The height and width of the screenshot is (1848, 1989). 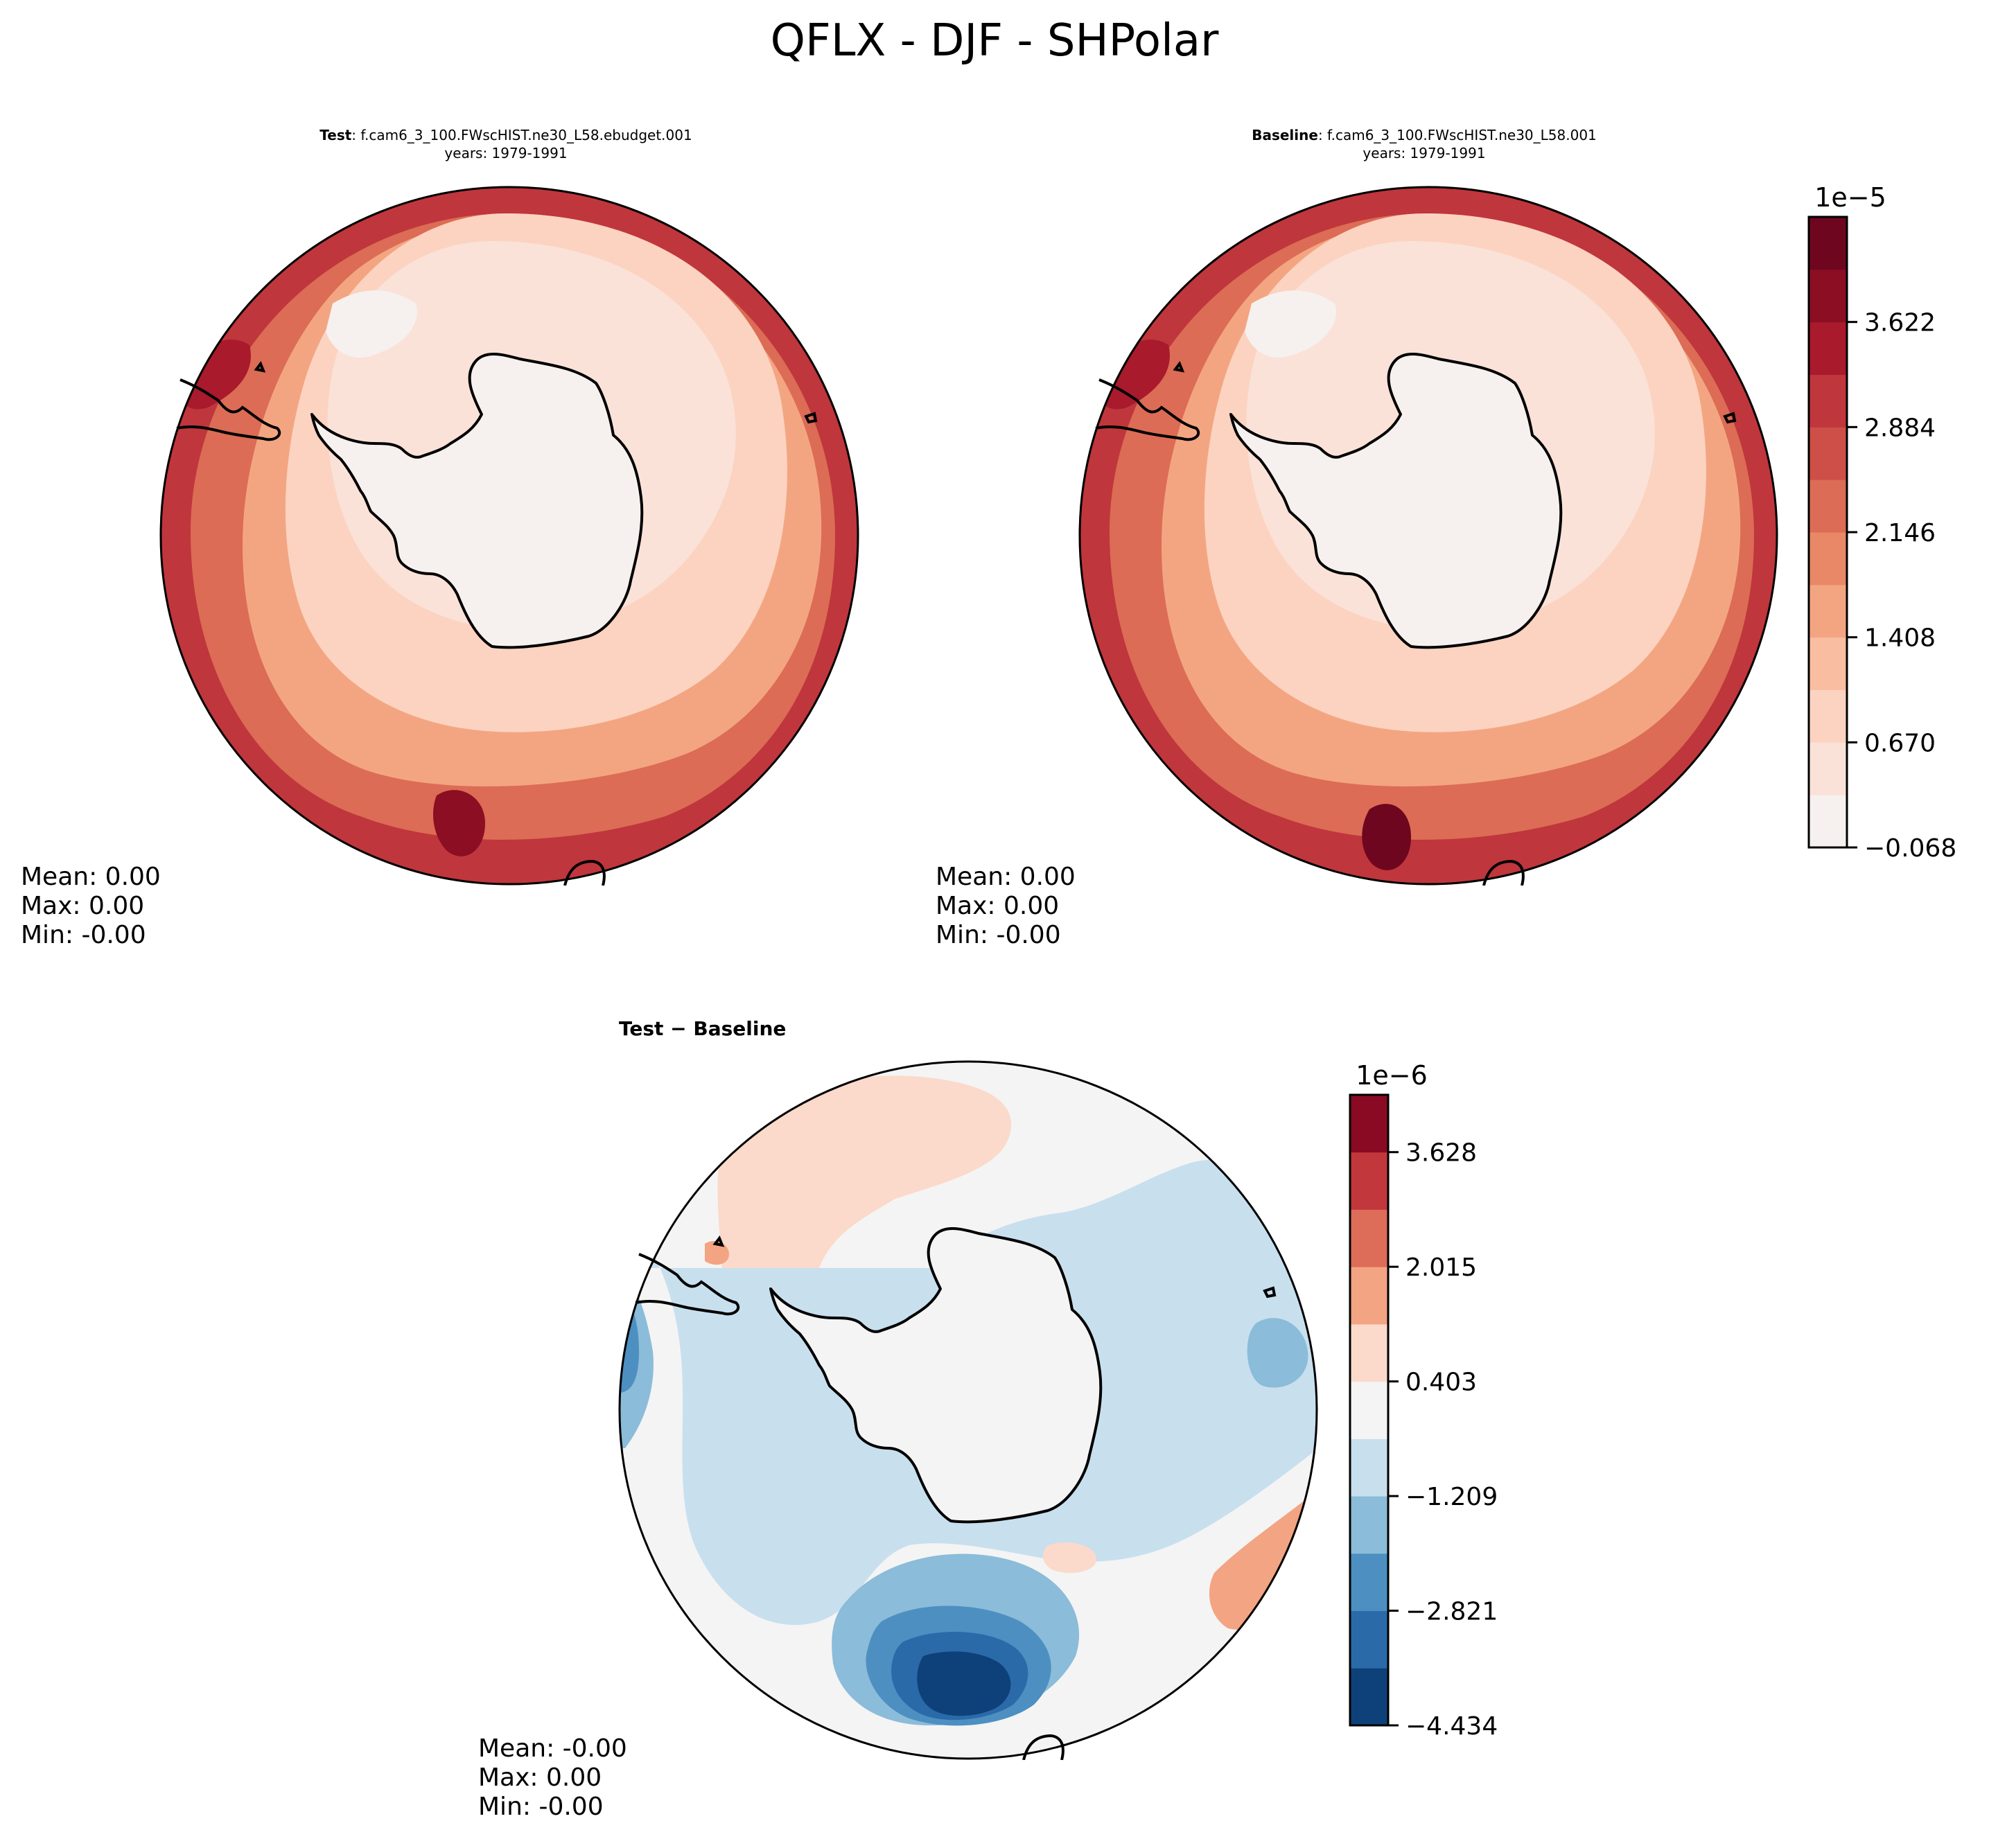 What do you see at coordinates (1392, 1075) in the screenshot?
I see `diff-colorbar-offset: 1e−6` at bounding box center [1392, 1075].